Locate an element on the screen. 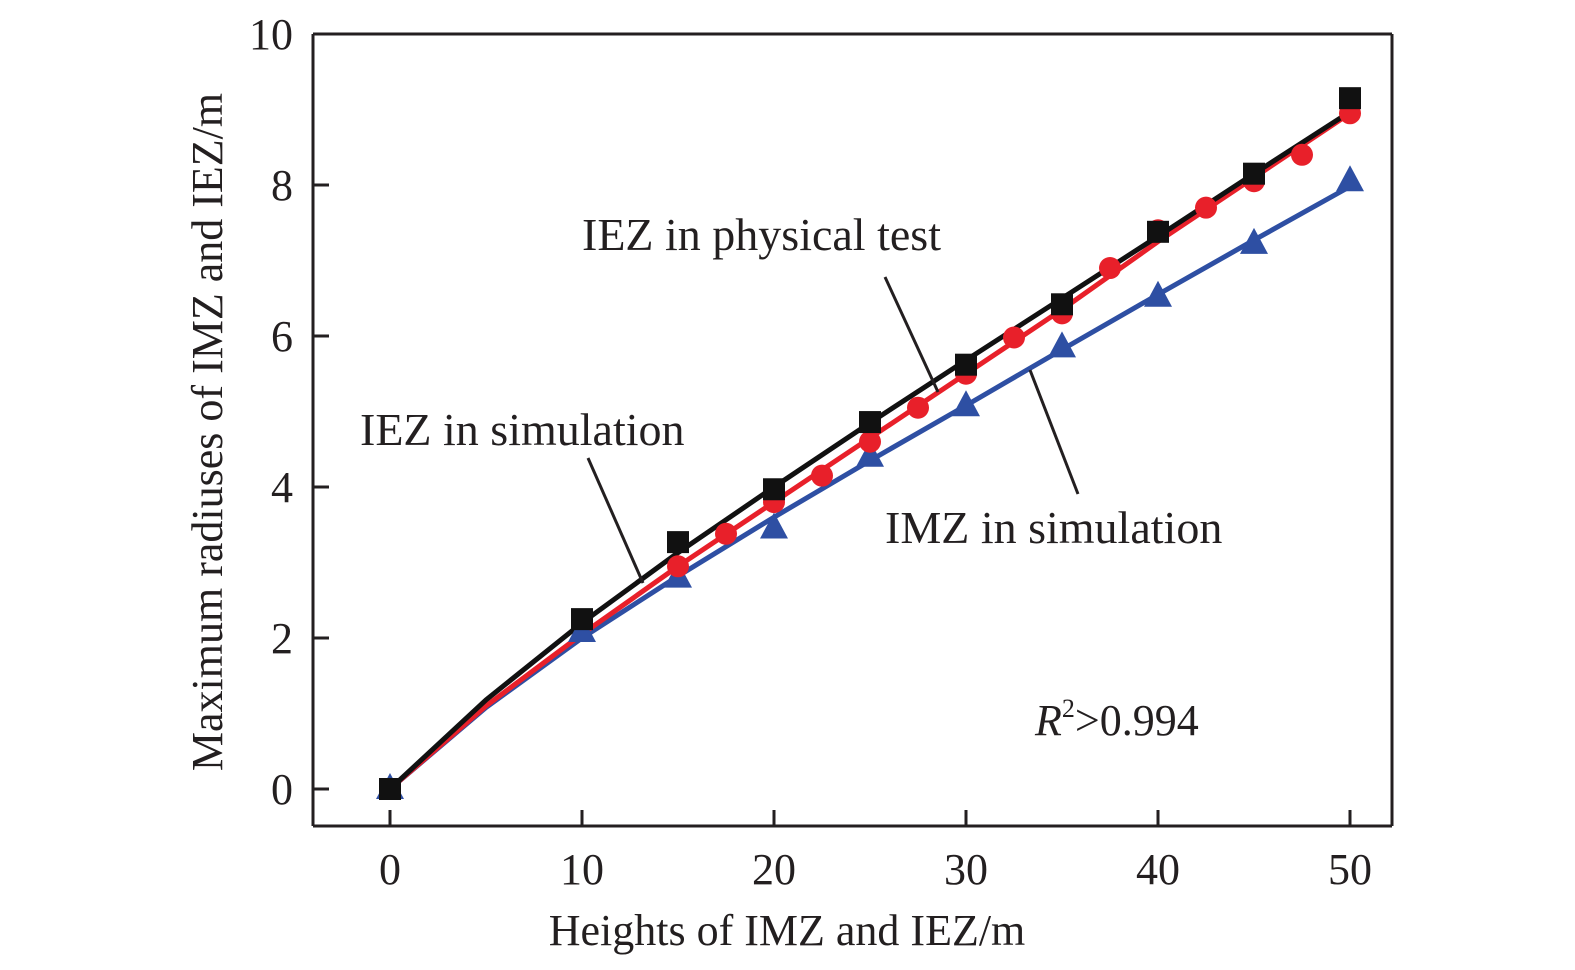 This screenshot has width=1575, height=970. y-tick-label-6: 6 is located at coordinates (282, 336).